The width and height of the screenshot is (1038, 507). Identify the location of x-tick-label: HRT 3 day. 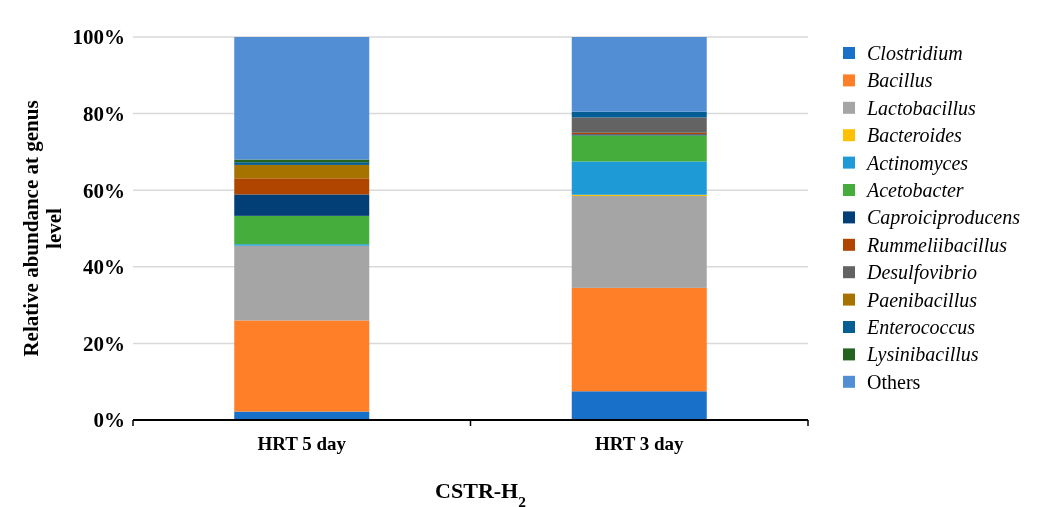
(639, 443).